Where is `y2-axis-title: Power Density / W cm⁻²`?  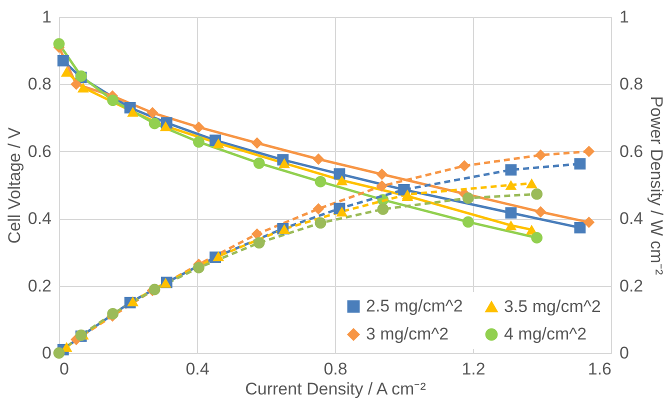
y2-axis-title: Power Density / W cm⁻² is located at coordinates (656, 186).